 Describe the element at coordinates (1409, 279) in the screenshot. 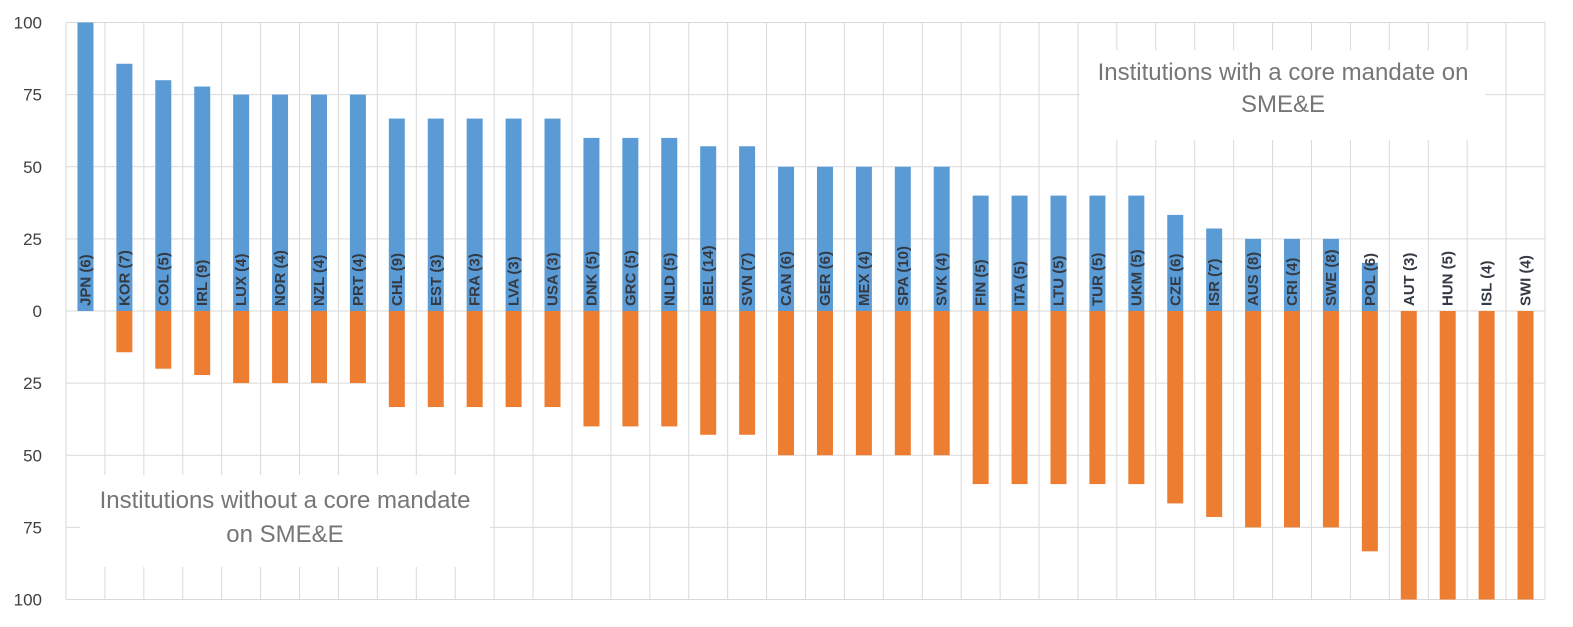

I see `category-label: AUT (3)` at that location.